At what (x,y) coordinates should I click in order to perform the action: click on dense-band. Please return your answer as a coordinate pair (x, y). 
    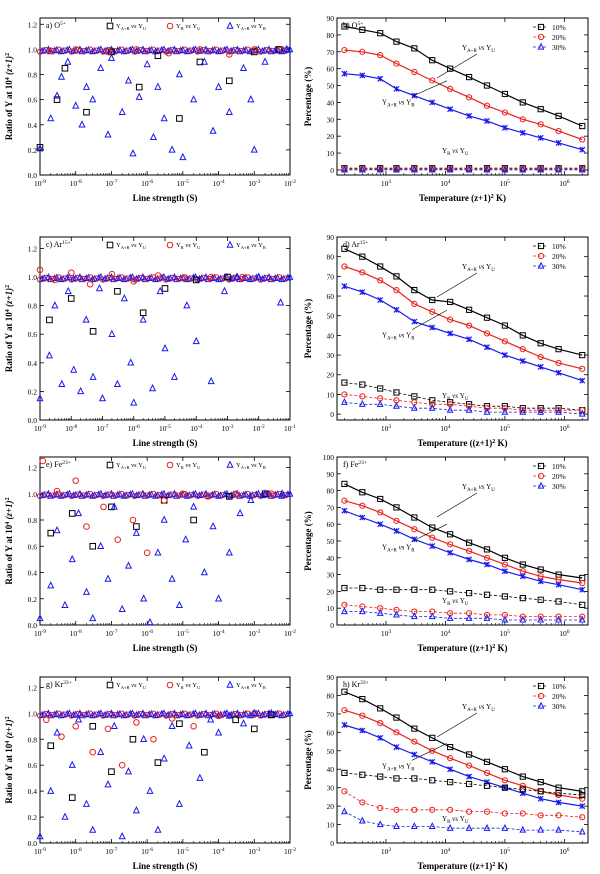
    Looking at the image, I should click on (165, 50).